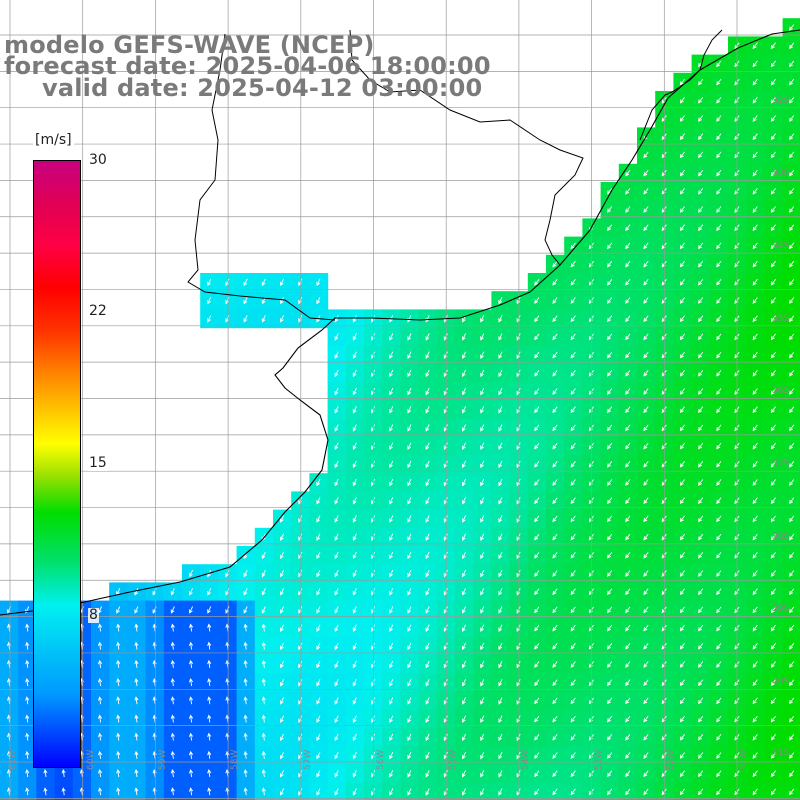 The height and width of the screenshot is (800, 800). I want to click on lat-label: 34S, so click(781, 246).